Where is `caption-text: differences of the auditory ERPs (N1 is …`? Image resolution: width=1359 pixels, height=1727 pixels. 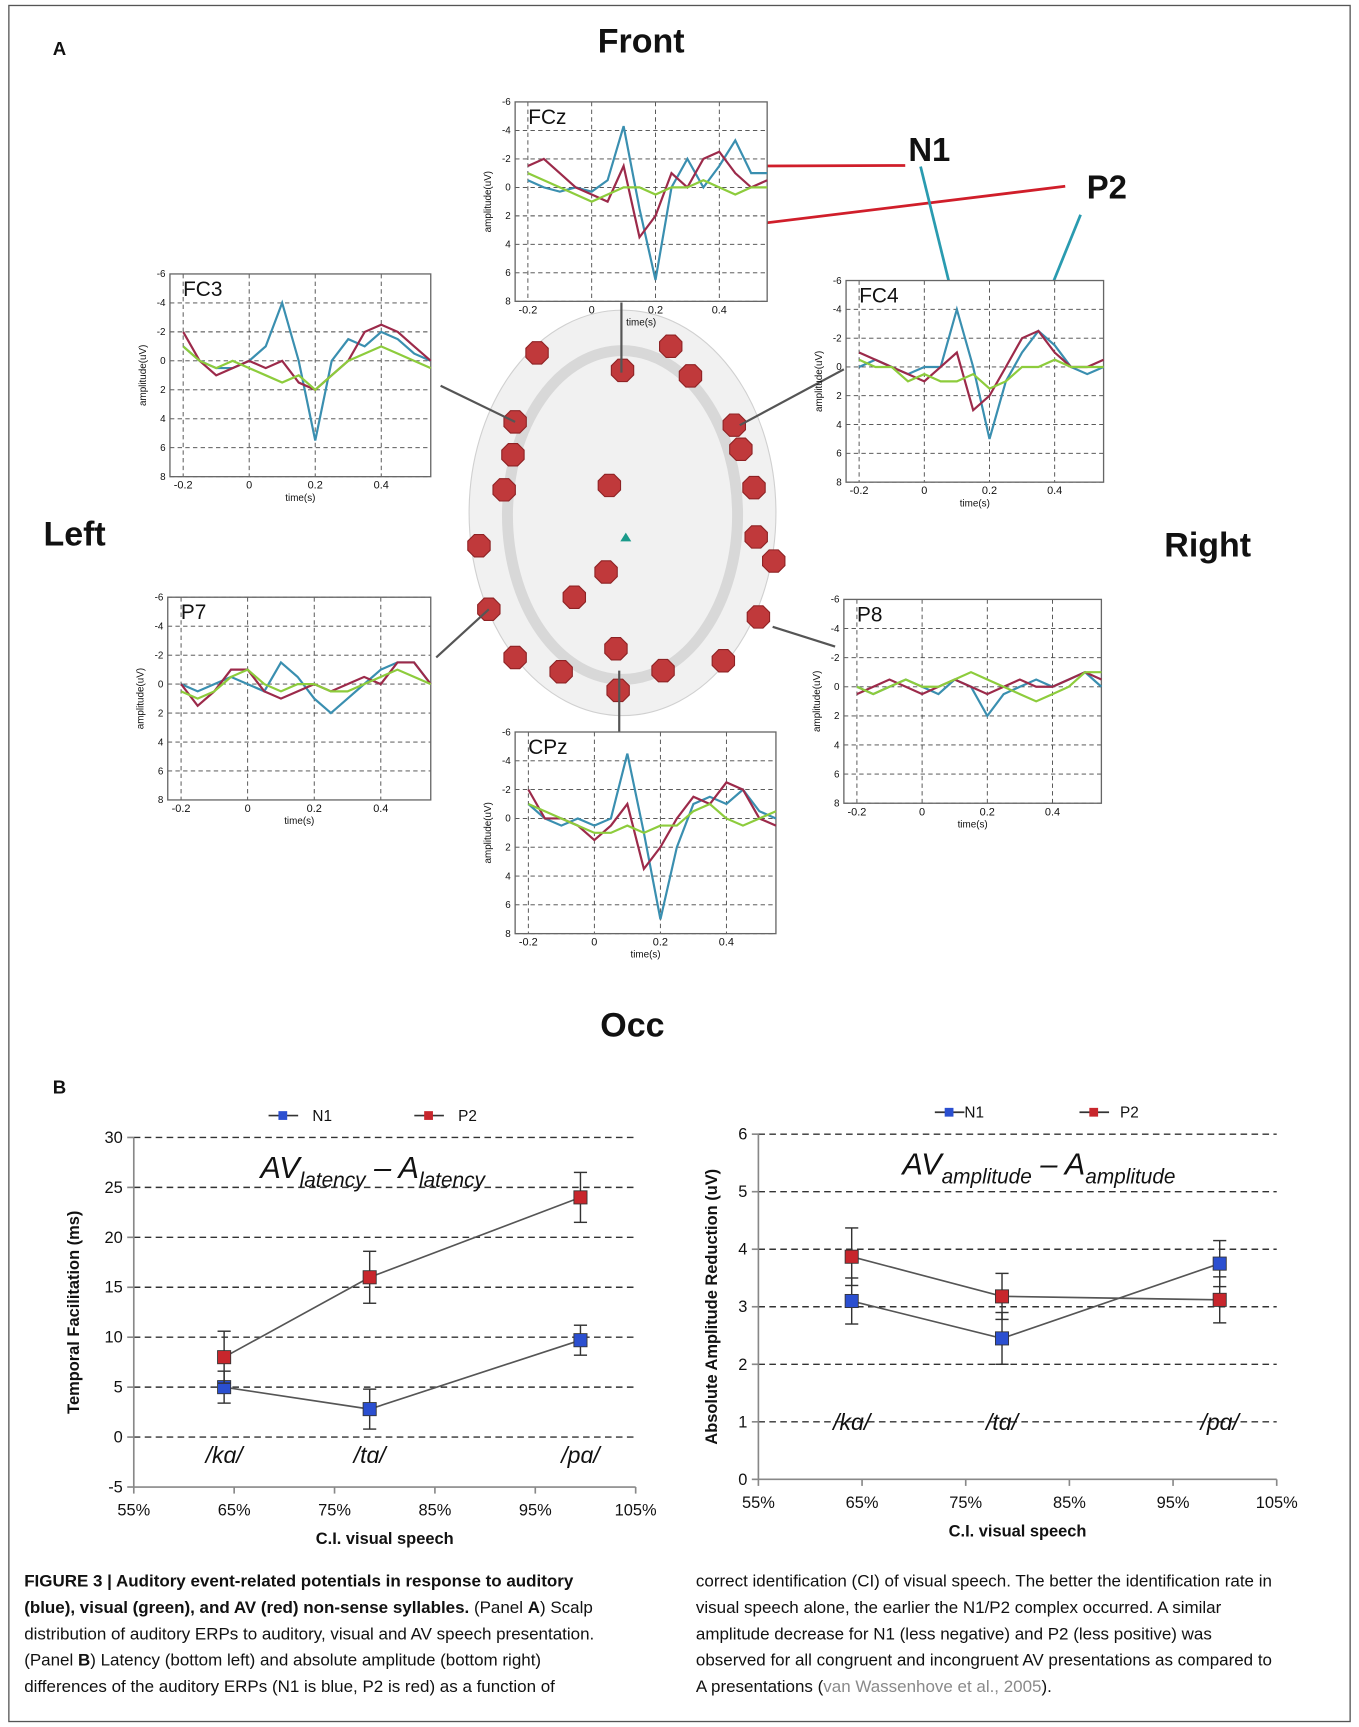 caption-text: differences of the auditory ERPs (N1 is … is located at coordinates (289, 1686).